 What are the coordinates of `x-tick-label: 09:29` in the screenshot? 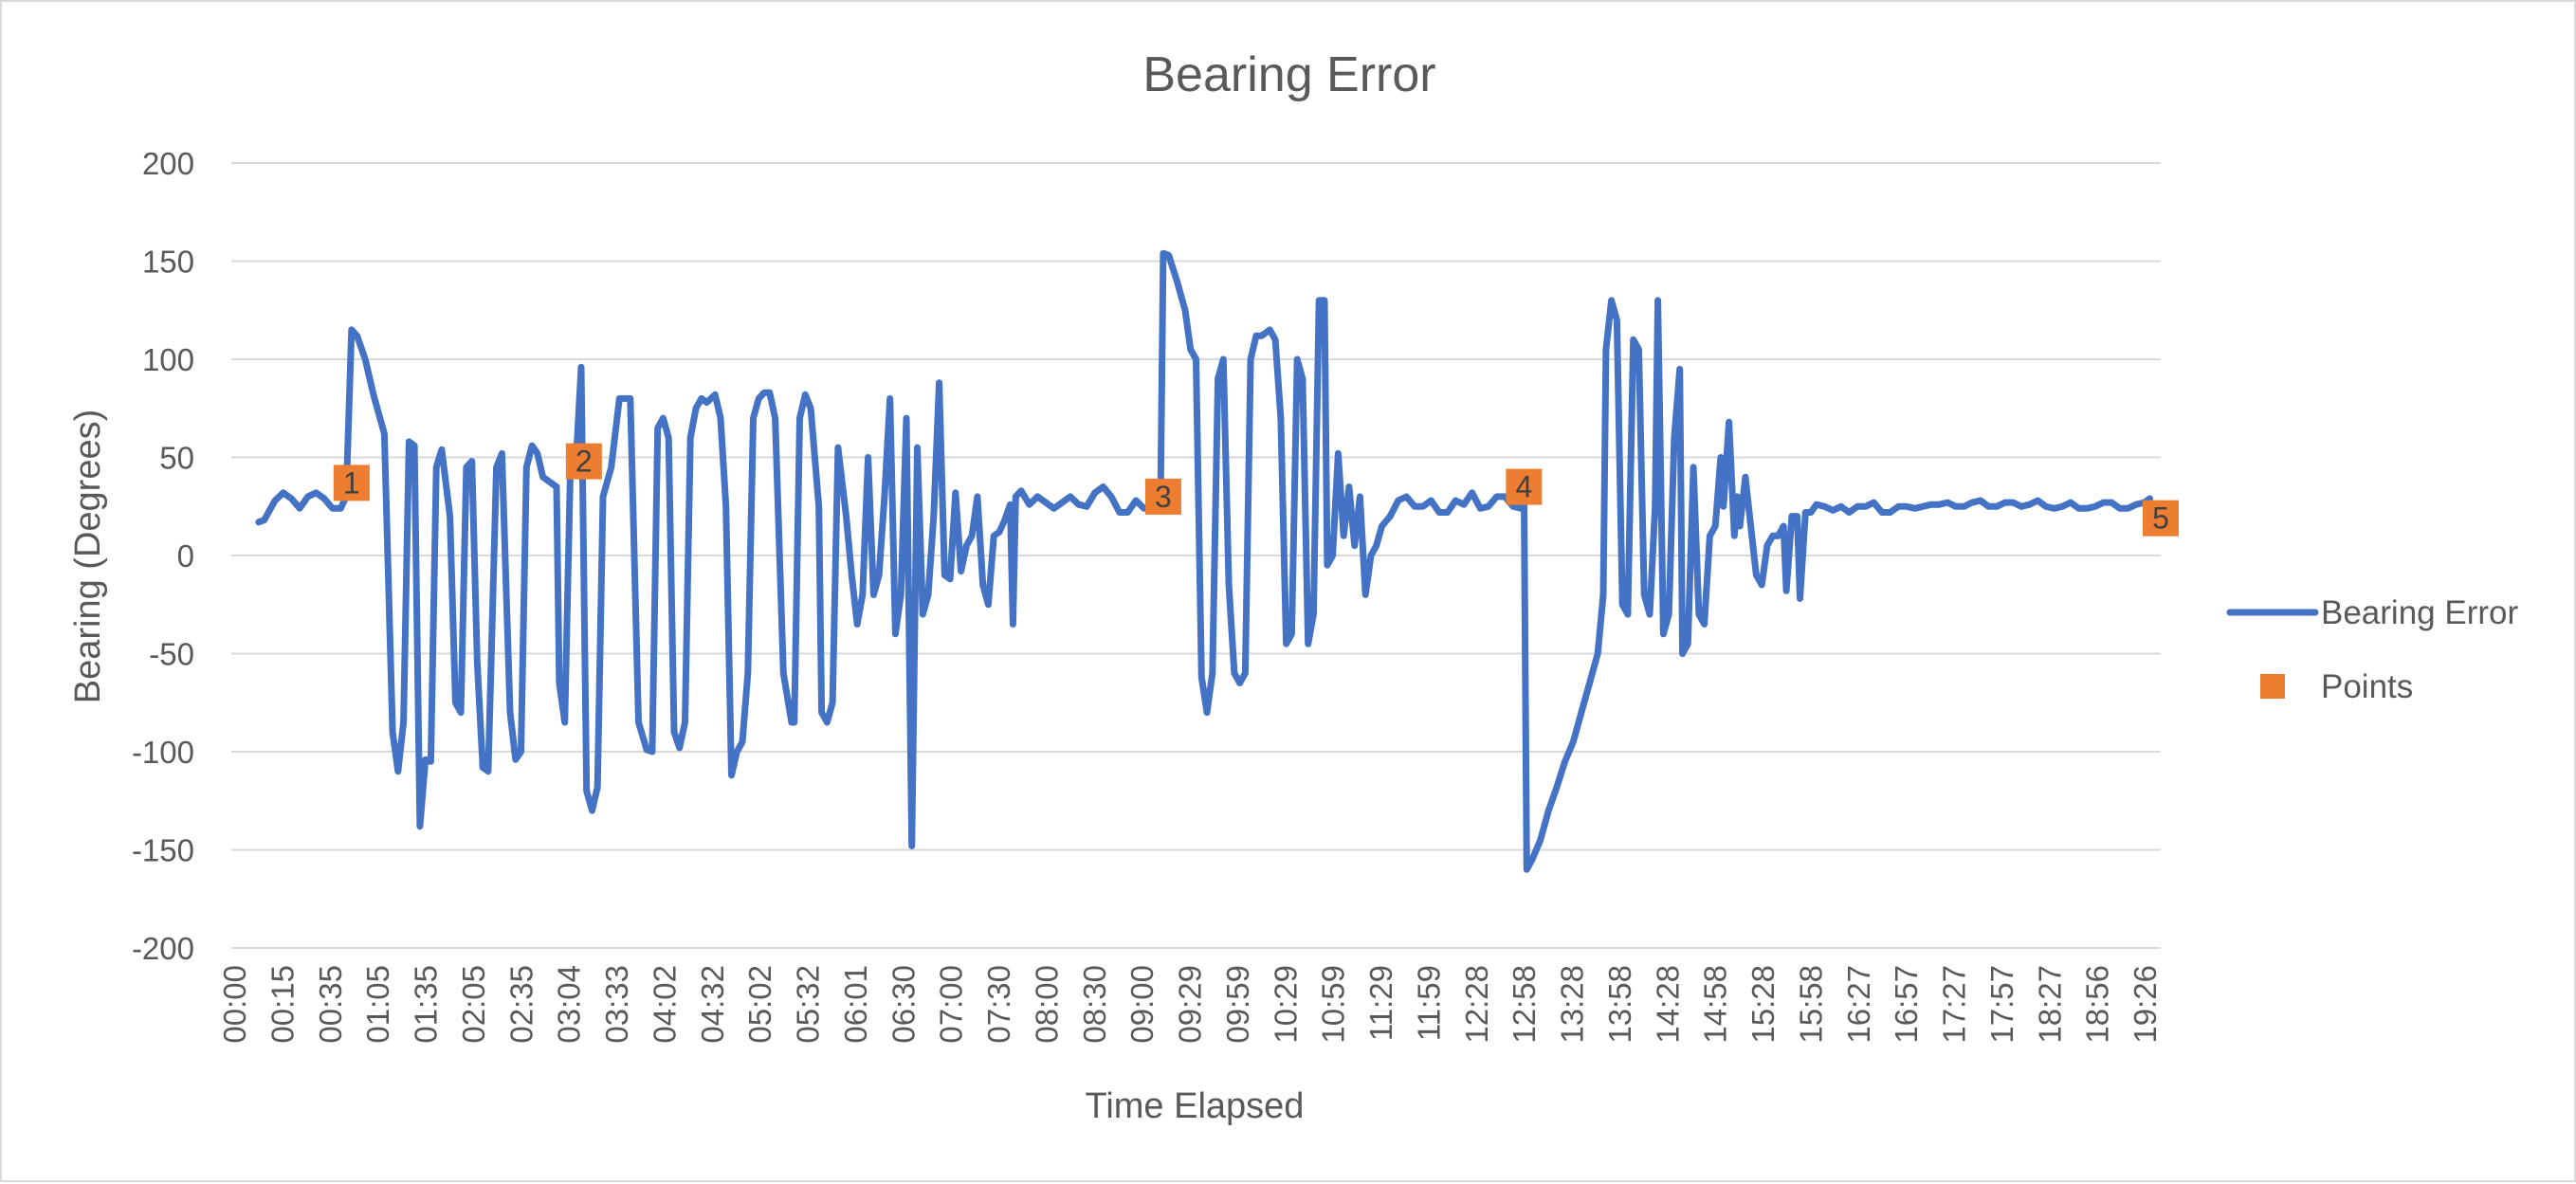 It's located at (1190, 1004).